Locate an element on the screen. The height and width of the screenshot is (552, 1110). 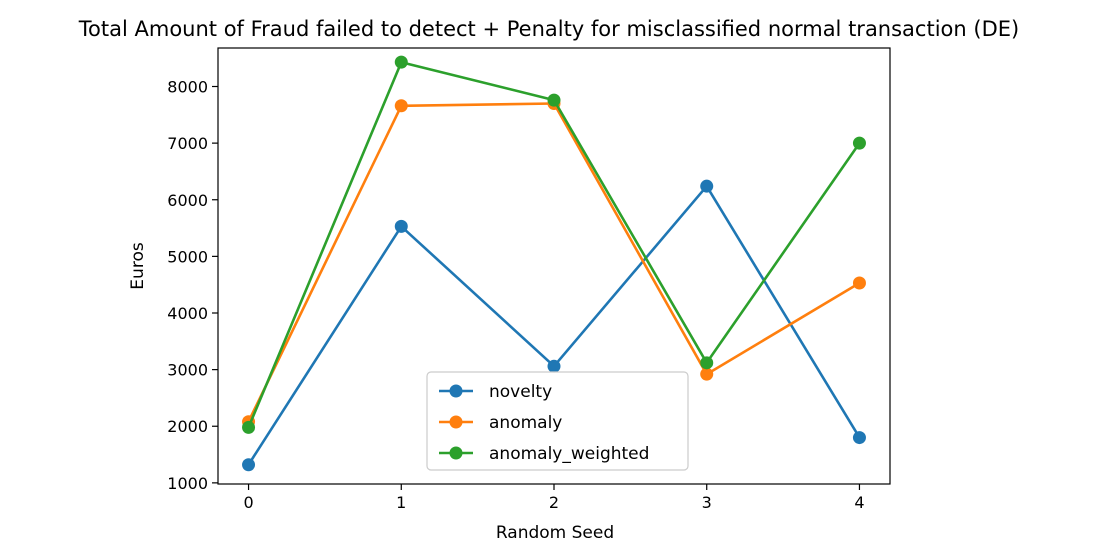
x-tick-label: 4 is located at coordinates (859, 502).